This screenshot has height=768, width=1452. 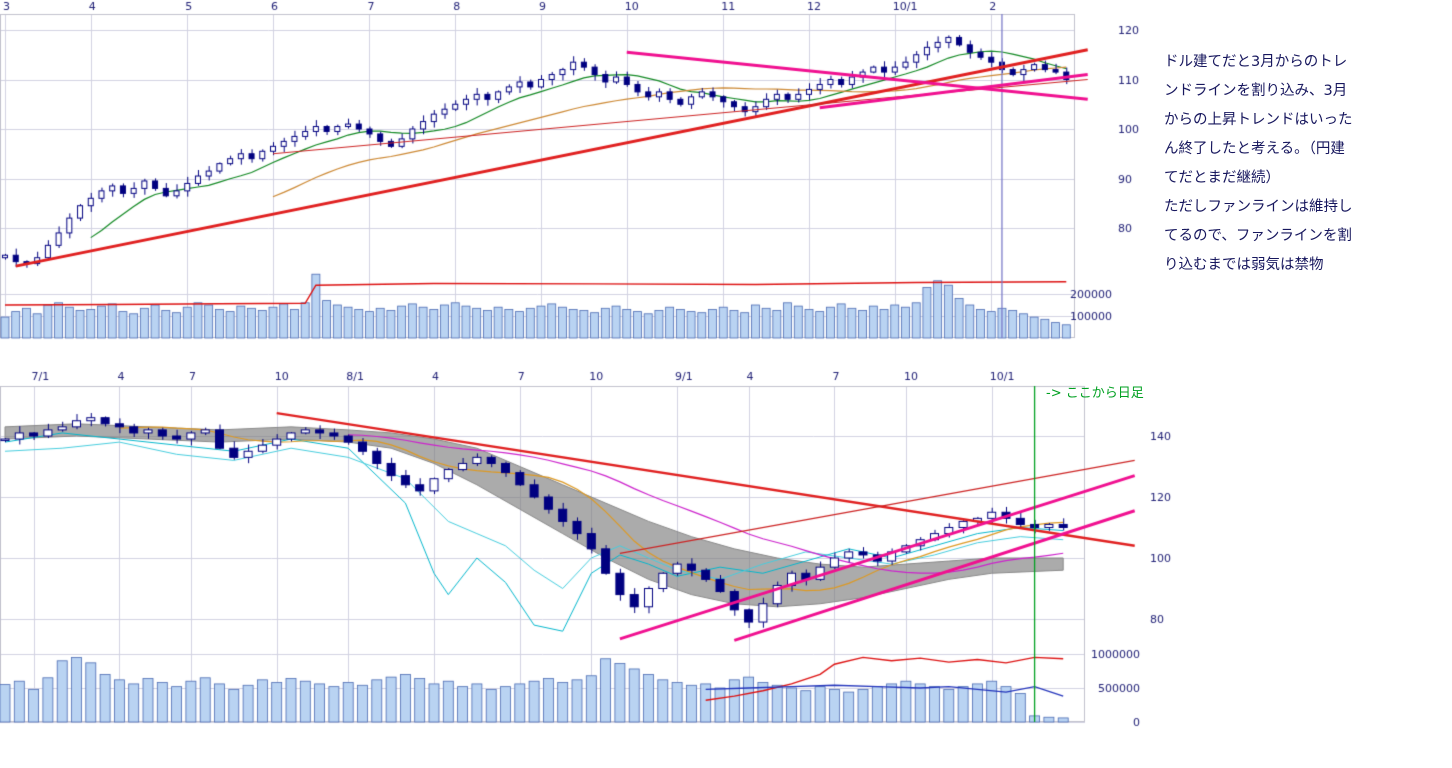 What do you see at coordinates (1258, 207) in the screenshot?
I see `analysis-note-line: ただしファンラインは維持し` at bounding box center [1258, 207].